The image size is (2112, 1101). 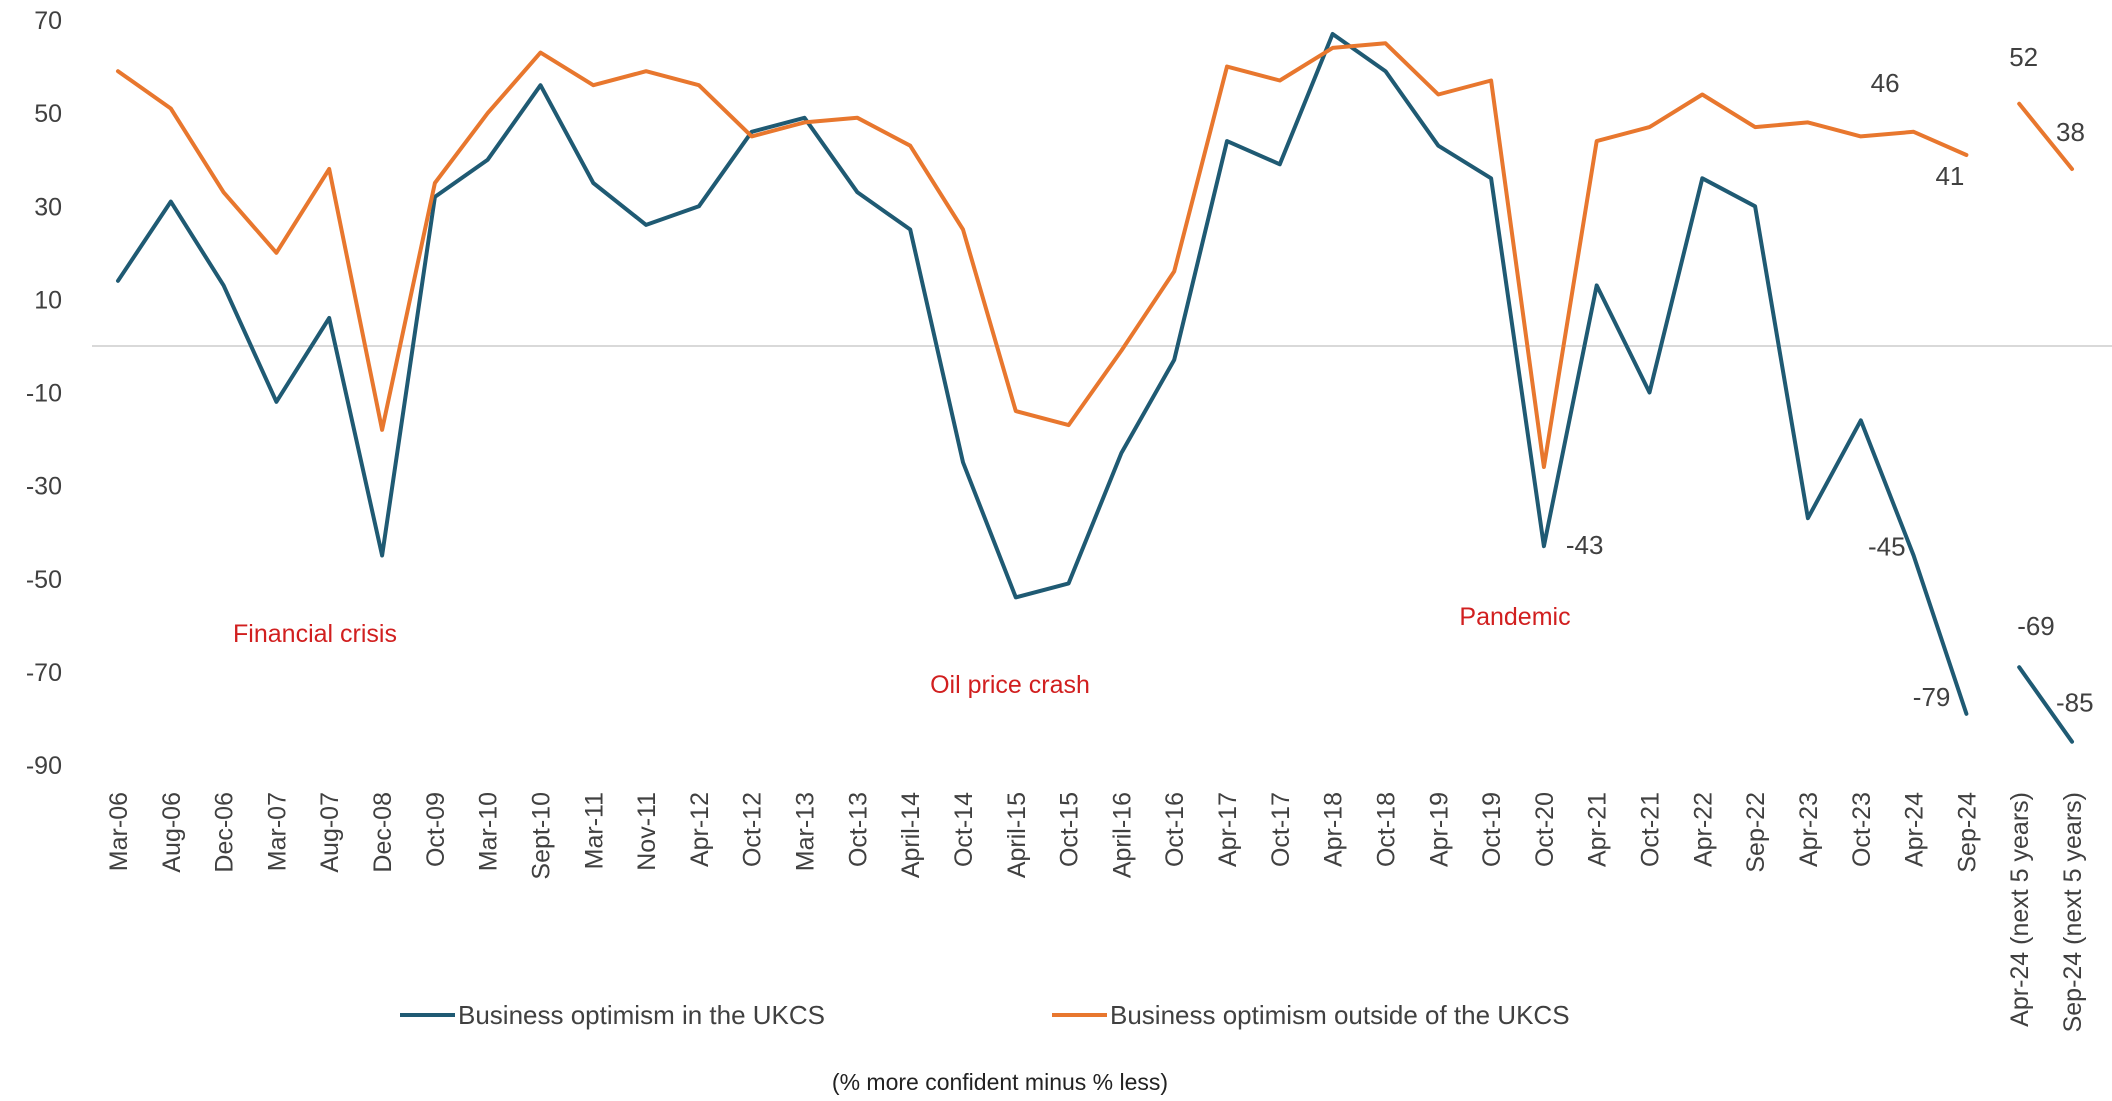 What do you see at coordinates (1949, 176) in the screenshot?
I see `data-label: 41` at bounding box center [1949, 176].